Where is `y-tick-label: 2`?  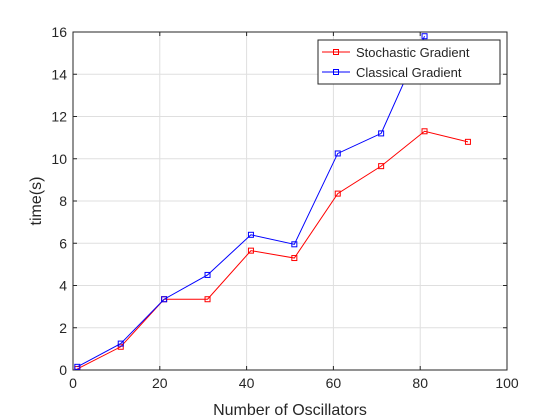
y-tick-label: 2 is located at coordinates (63, 328).